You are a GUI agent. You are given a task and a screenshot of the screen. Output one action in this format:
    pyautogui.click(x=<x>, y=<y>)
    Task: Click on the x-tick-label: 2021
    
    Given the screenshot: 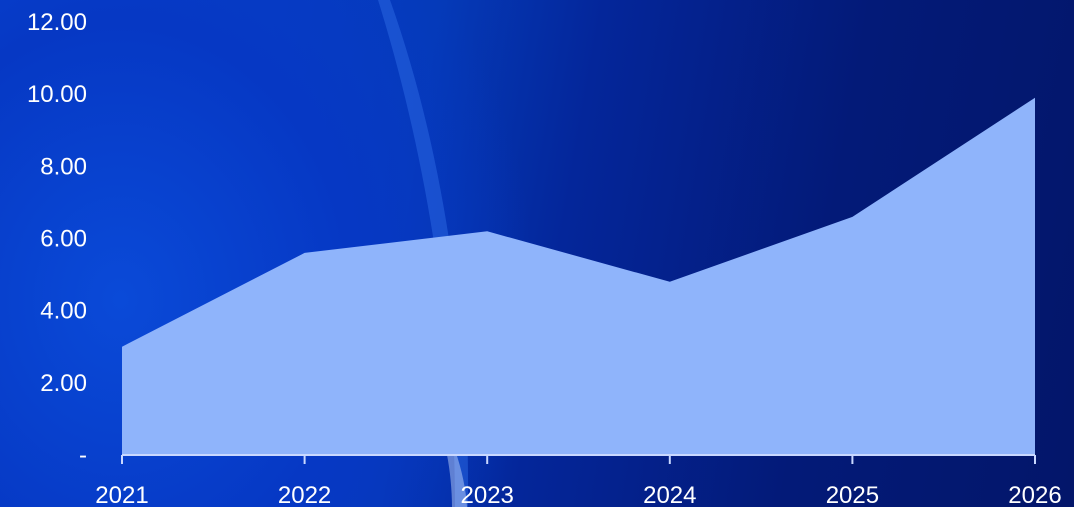 What is the action you would take?
    pyautogui.click(x=121, y=494)
    